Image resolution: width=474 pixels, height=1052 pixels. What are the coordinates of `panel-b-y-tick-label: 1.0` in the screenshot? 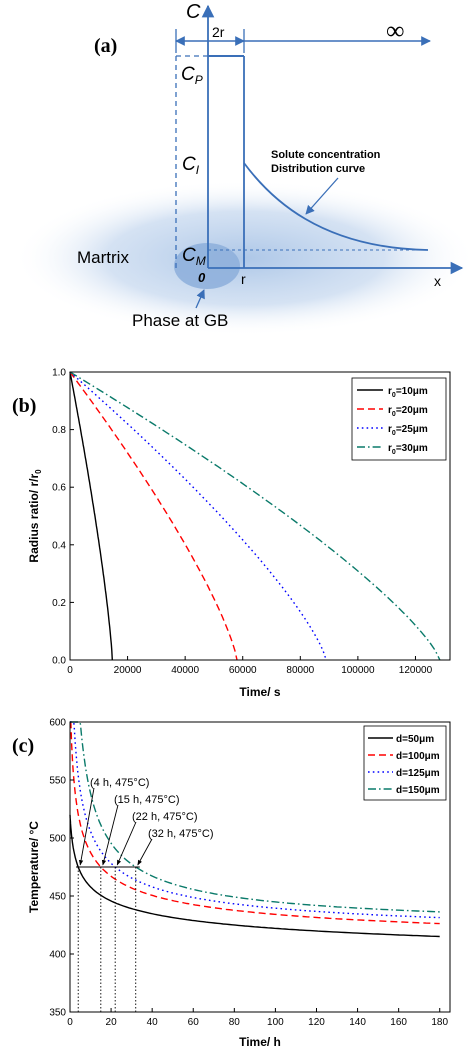 It's located at (59, 373).